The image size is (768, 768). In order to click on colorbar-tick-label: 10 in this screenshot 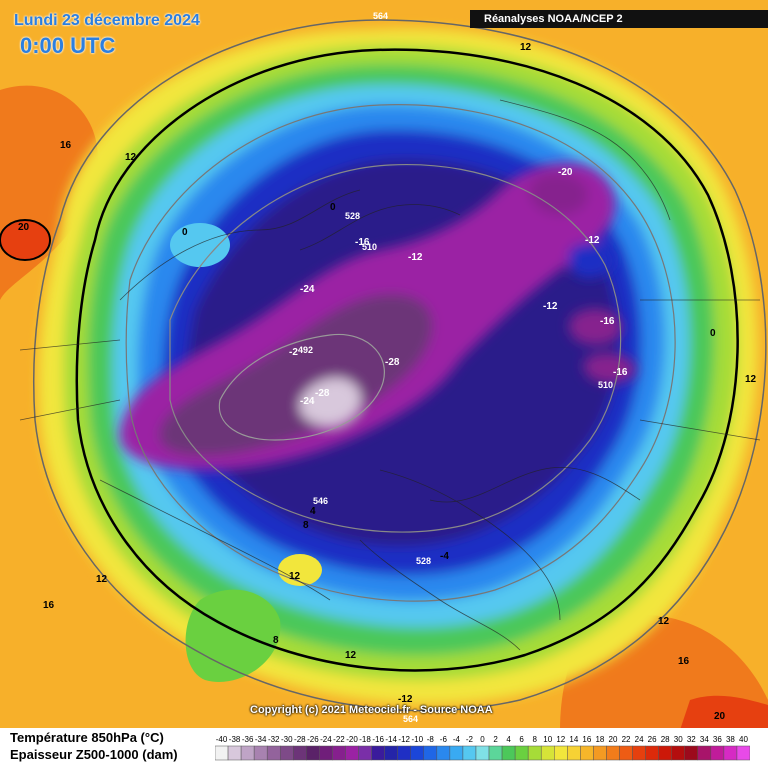, I will do `click(547, 739)`.